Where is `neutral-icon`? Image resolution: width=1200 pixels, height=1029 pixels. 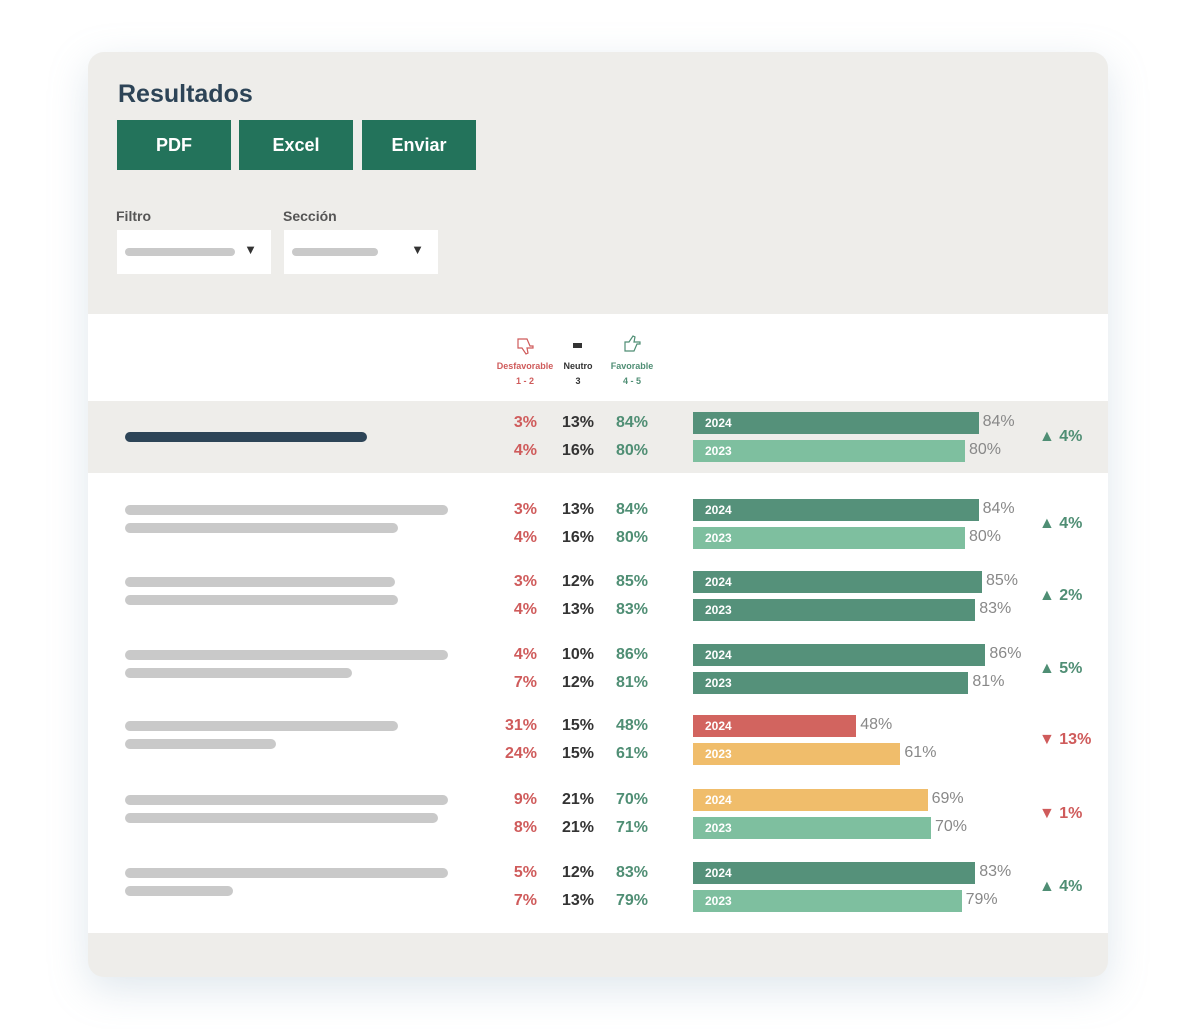 neutral-icon is located at coordinates (577, 345).